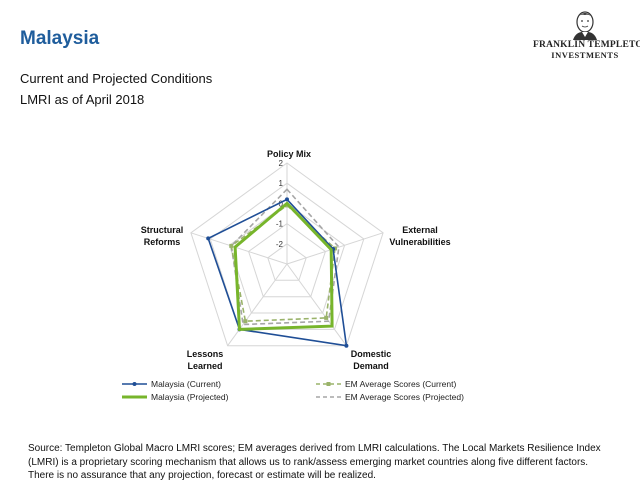 This screenshot has height=490, width=640. Describe the element at coordinates (419, 242) in the screenshot. I see `axis-label: Vulnerabilities` at that location.